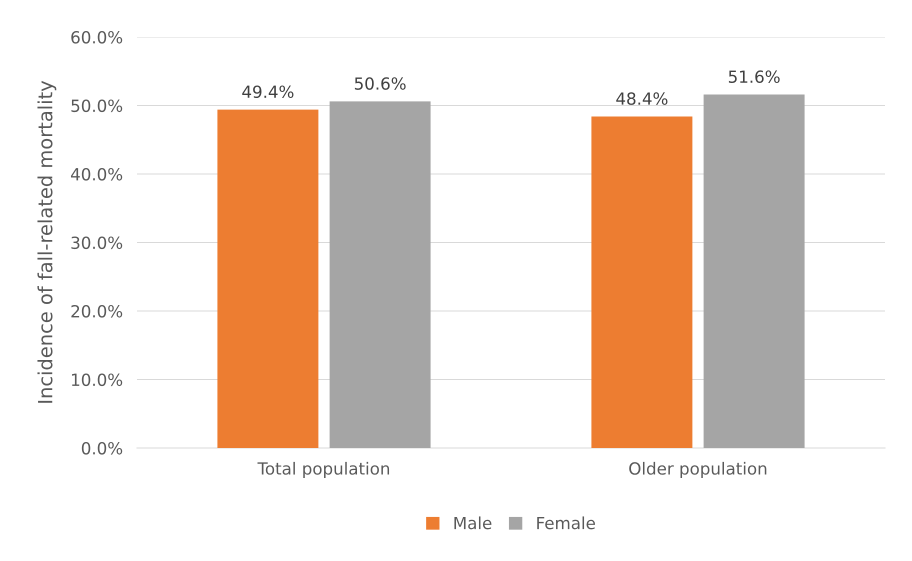  What do you see at coordinates (642, 98) in the screenshot?
I see `data-label: 48.4%` at bounding box center [642, 98].